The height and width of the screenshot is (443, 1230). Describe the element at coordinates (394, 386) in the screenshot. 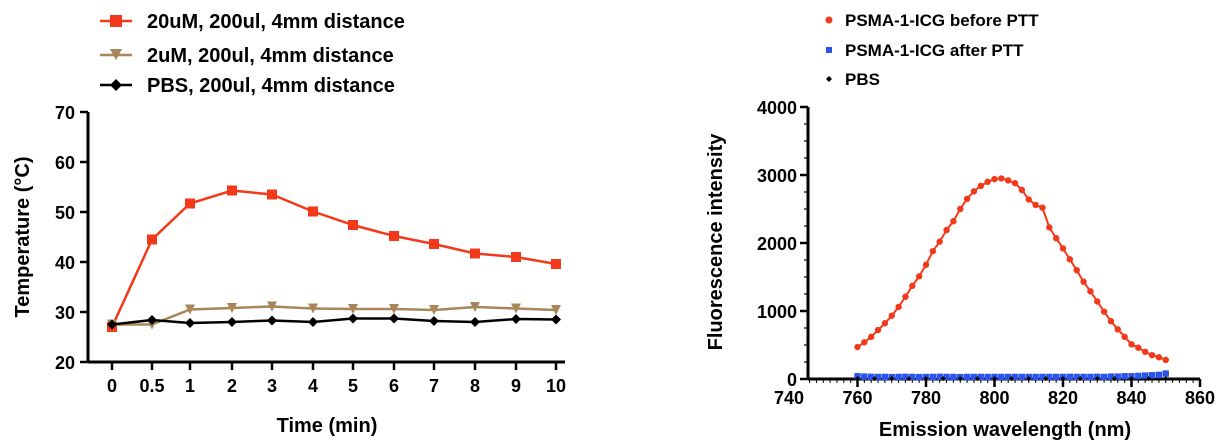

I see `left-x-tick-label: 6` at that location.